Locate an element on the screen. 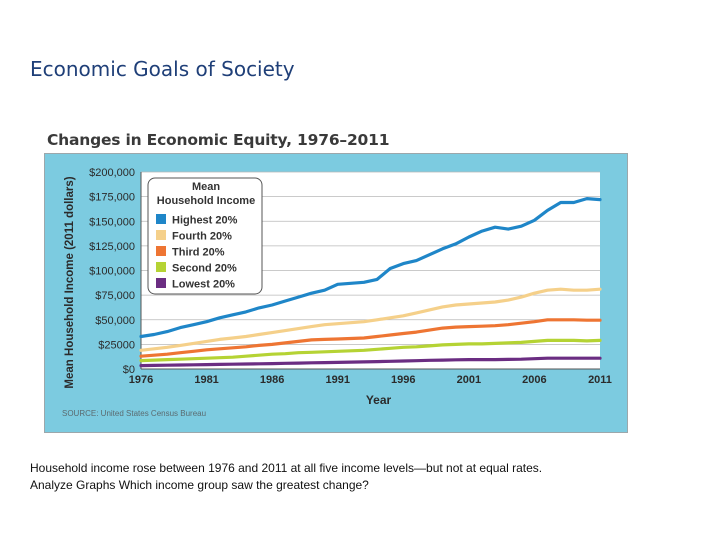 The height and width of the screenshot is (540, 720). legend-box is located at coordinates (205, 236).